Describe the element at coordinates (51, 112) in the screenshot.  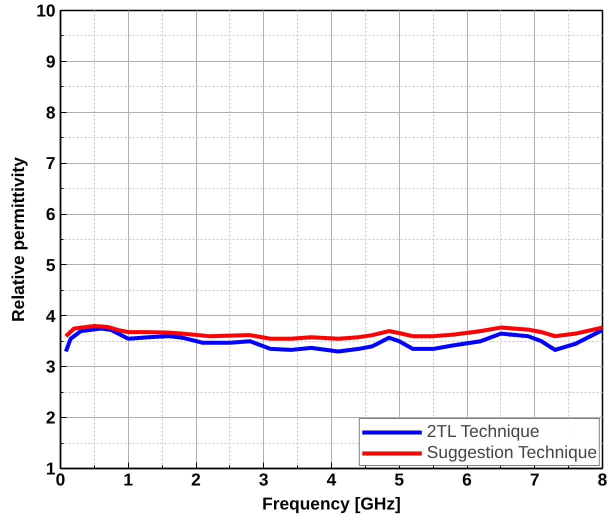
I see `y-tick-label: 8` at that location.